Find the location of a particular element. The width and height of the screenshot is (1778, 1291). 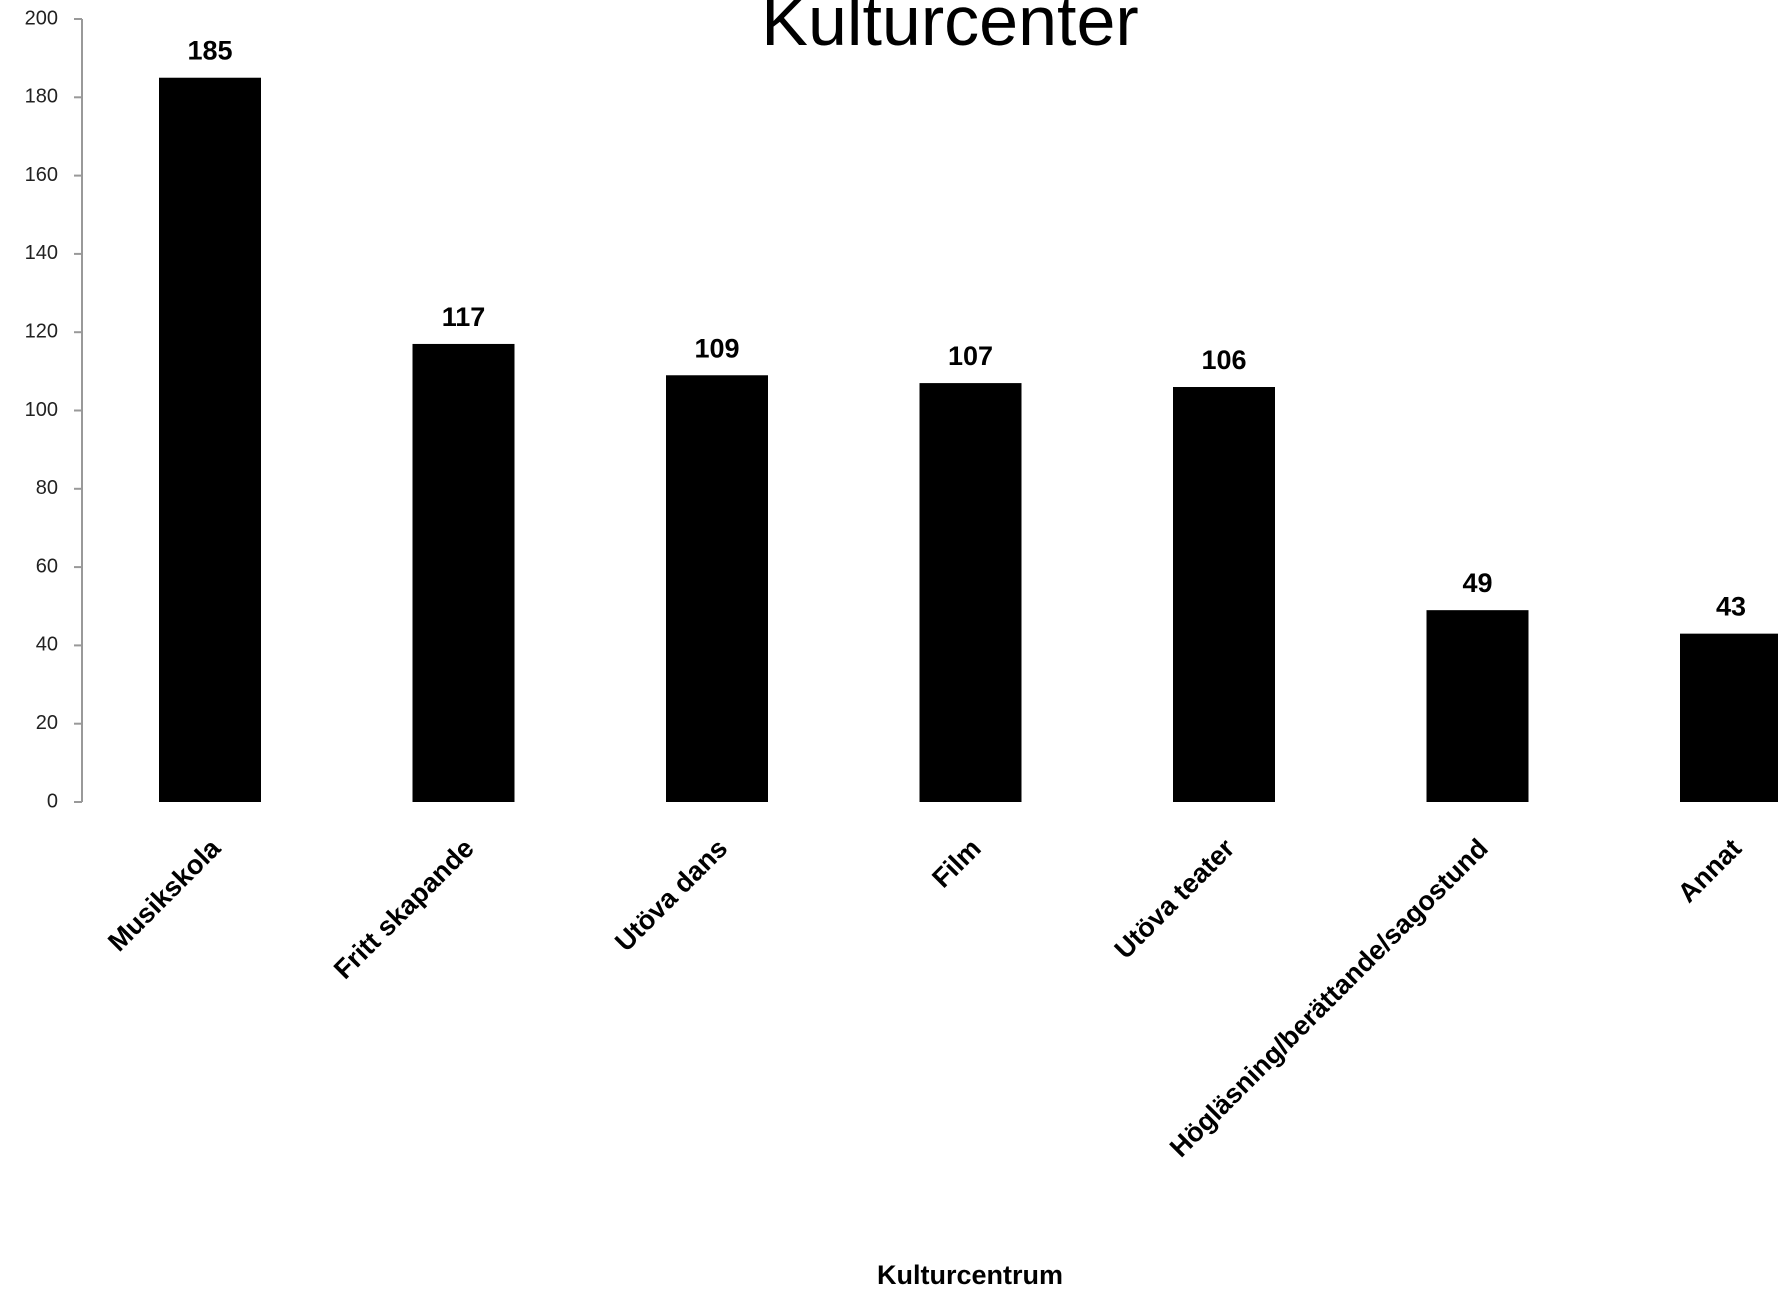

data-label: 185 is located at coordinates (209, 51).